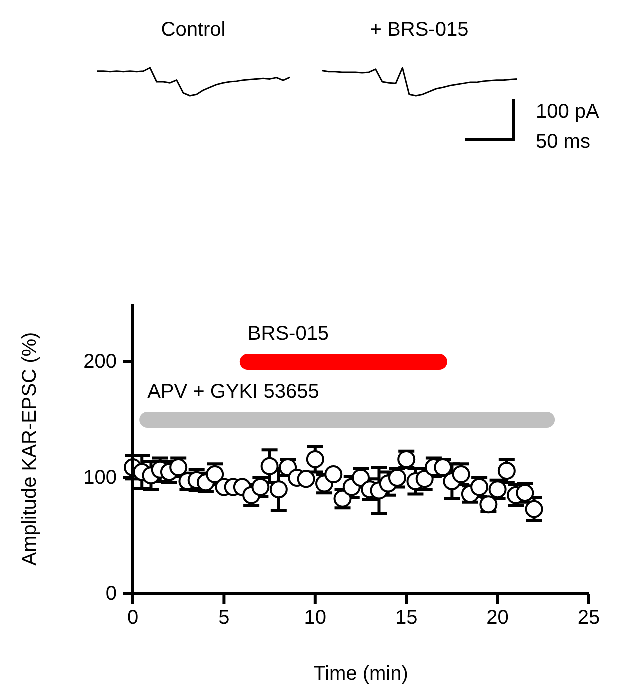 The image size is (619, 693). What do you see at coordinates (563, 142) in the screenshot?
I see `text: 50 ms` at bounding box center [563, 142].